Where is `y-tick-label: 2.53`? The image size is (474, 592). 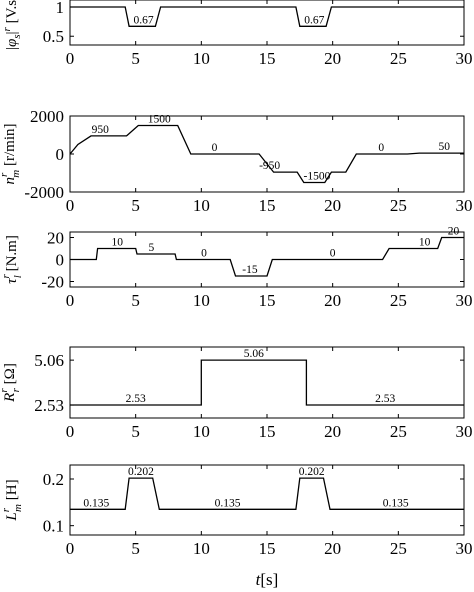
y-tick-label: 2.53 is located at coordinates (49, 405).